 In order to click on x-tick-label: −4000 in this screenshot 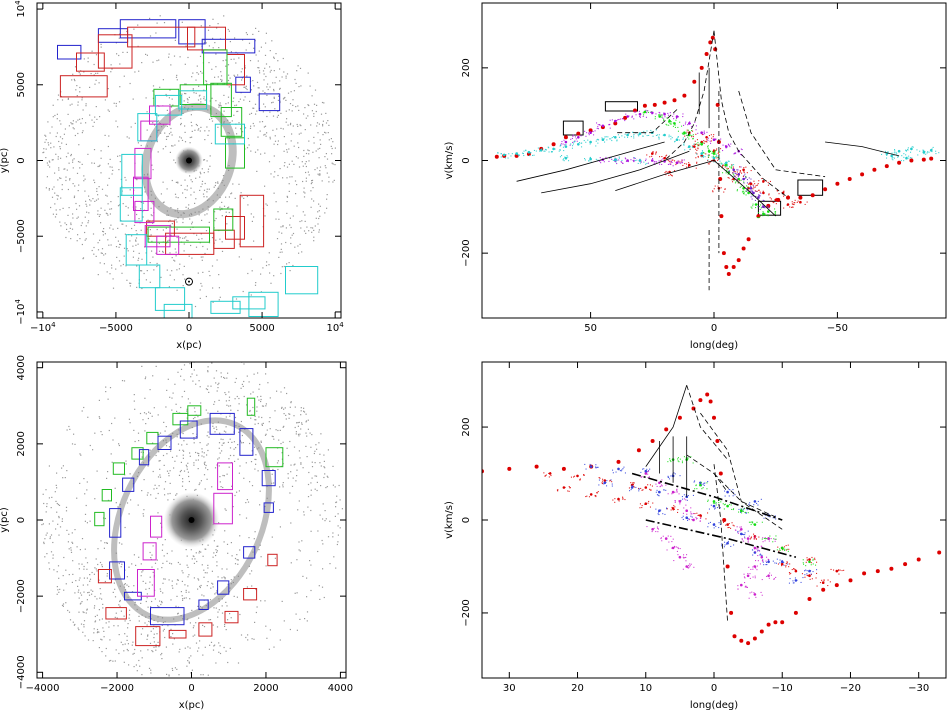, I will do `click(43, 688)`.